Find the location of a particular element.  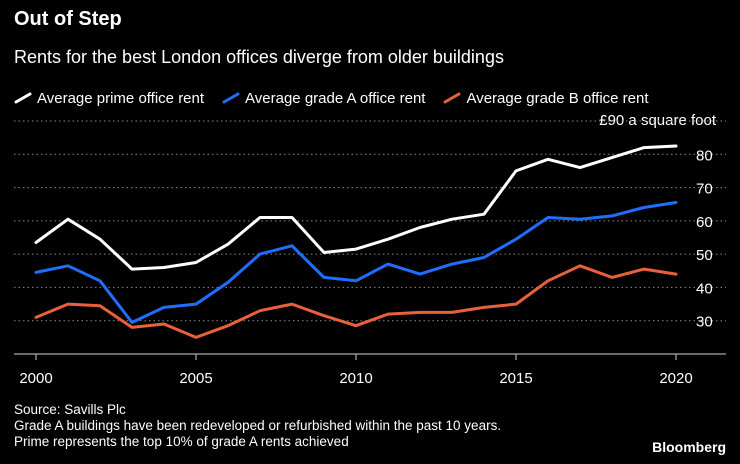

x-tick-label-2015: 2015 is located at coordinates (515, 378).